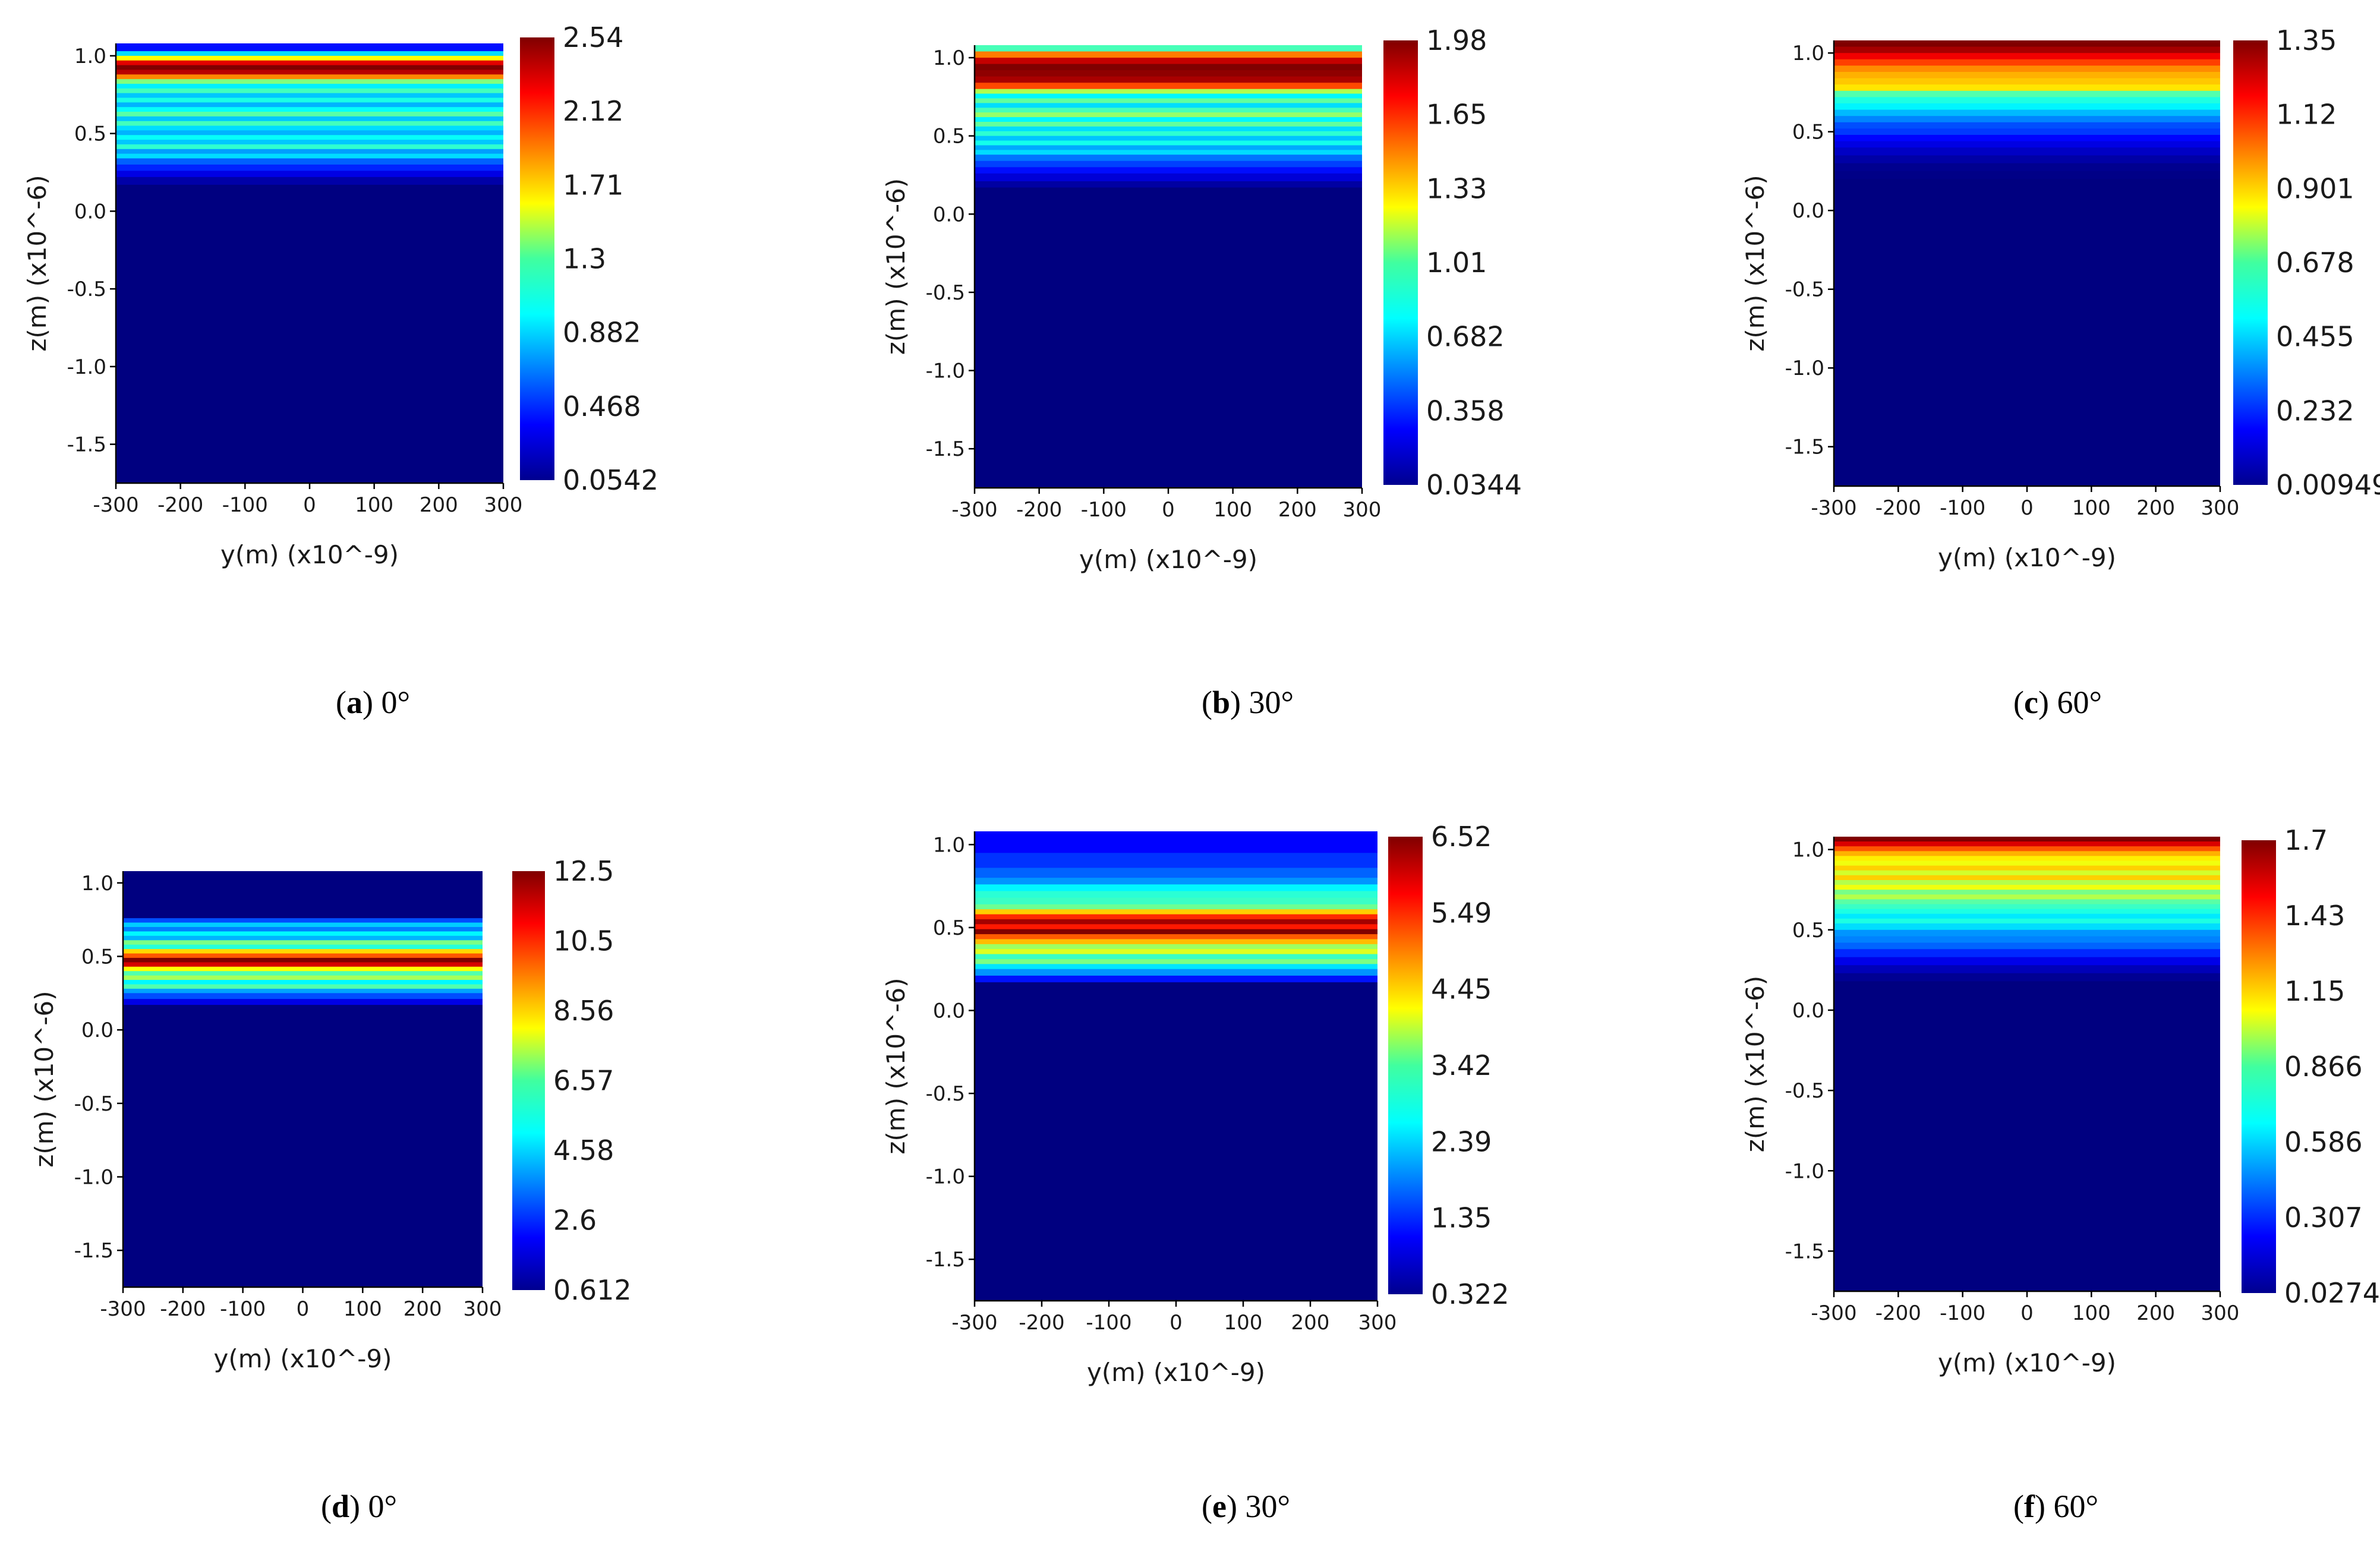  I want to click on x-tick-label: -100, so click(243, 1309).